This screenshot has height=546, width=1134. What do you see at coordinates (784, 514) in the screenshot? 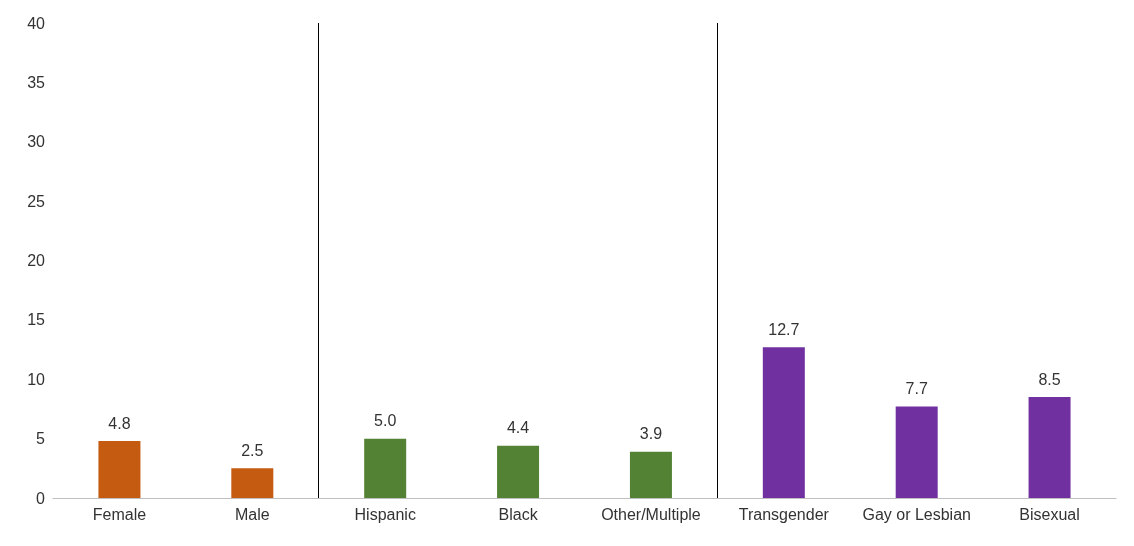
I see `x-tick-label: Transgender` at bounding box center [784, 514].